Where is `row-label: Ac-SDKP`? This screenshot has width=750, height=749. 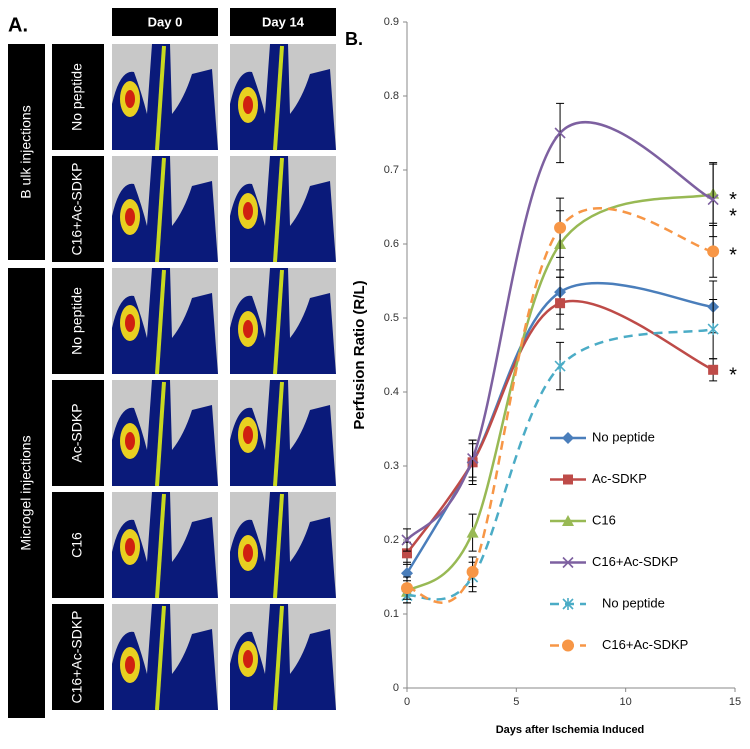 row-label: Ac-SDKP is located at coordinates (77, 432).